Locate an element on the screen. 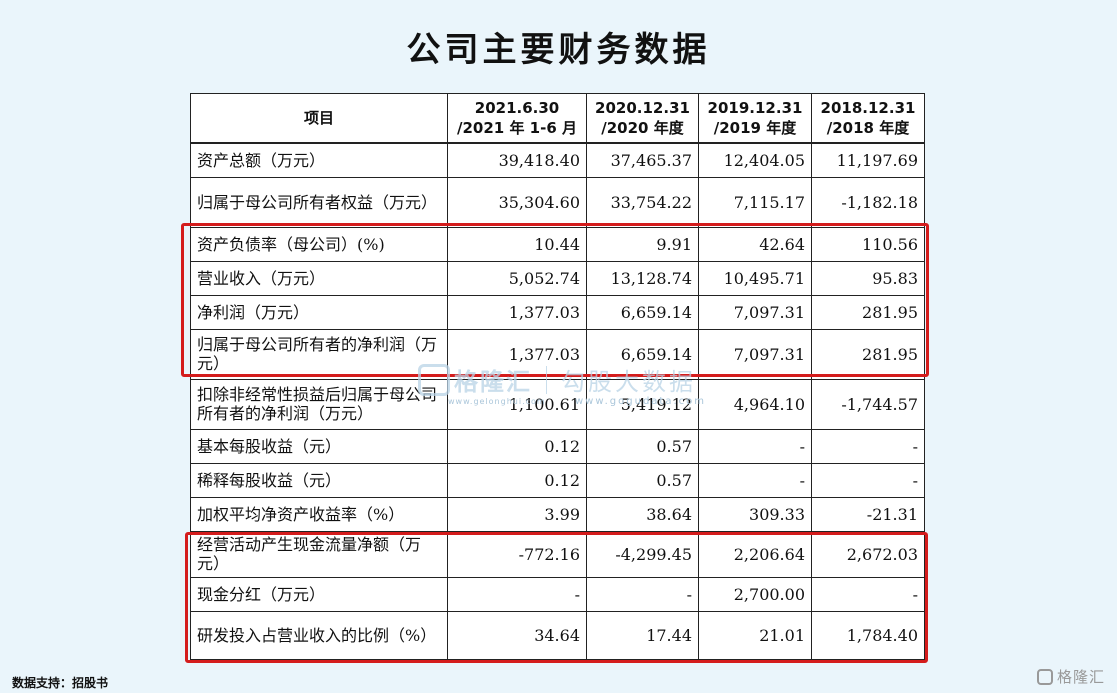 The height and width of the screenshot is (693, 1117). table-row: 基本每股收益（元） 0.12 0.57 - - is located at coordinates (557, 446).